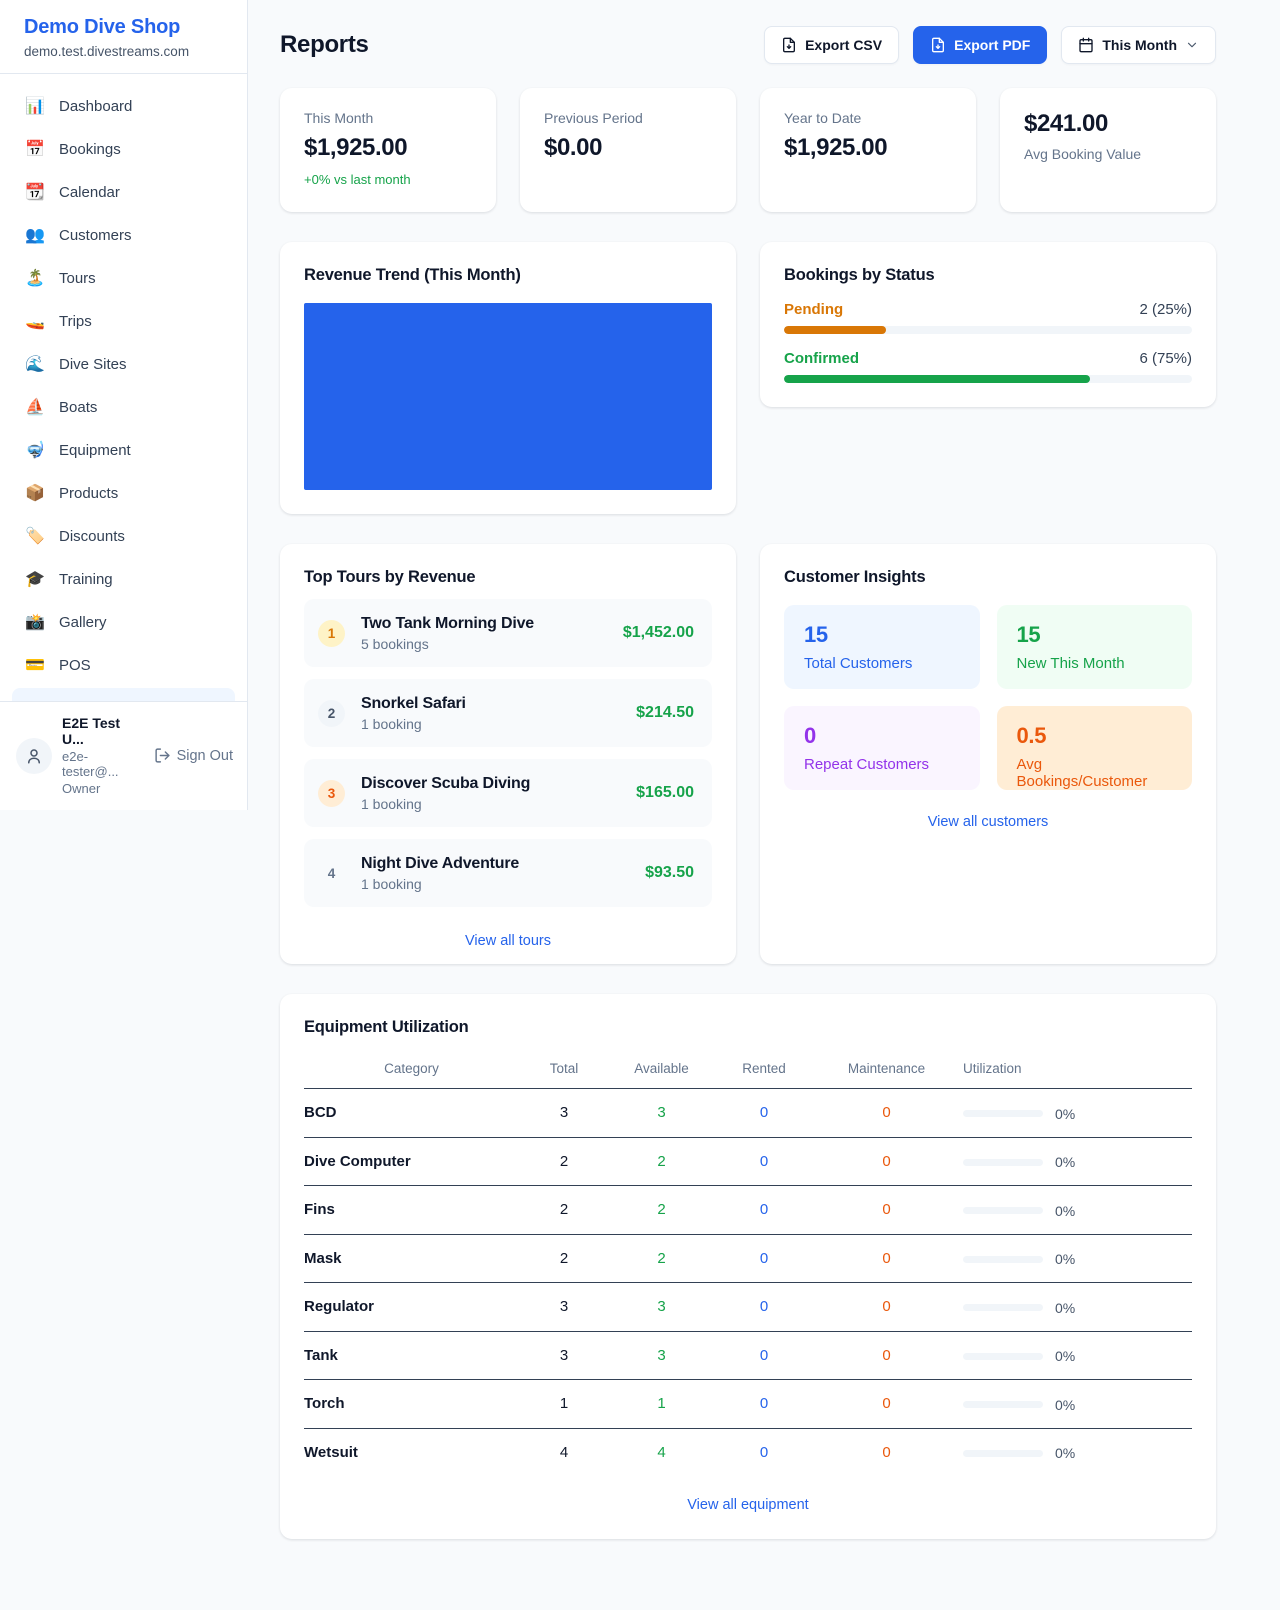 This screenshot has width=1280, height=1610. I want to click on insight-tile: 15 Total Customers, so click(882, 647).